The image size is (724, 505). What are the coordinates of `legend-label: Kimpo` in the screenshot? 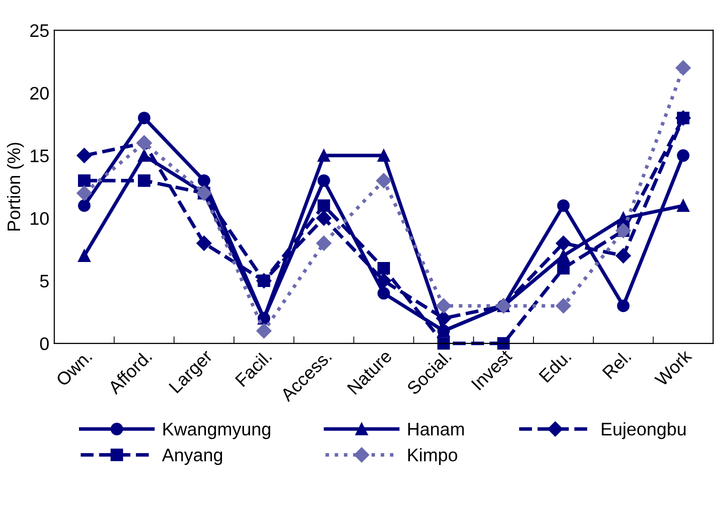 It's located at (433, 456).